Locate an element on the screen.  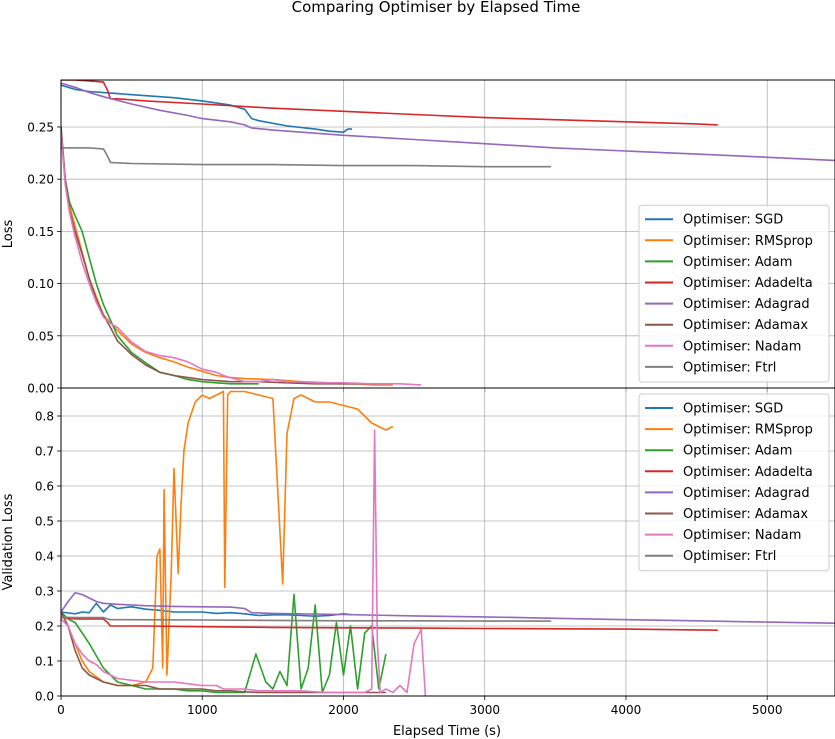
y-tick-label: 0.2 is located at coordinates (44, 627).